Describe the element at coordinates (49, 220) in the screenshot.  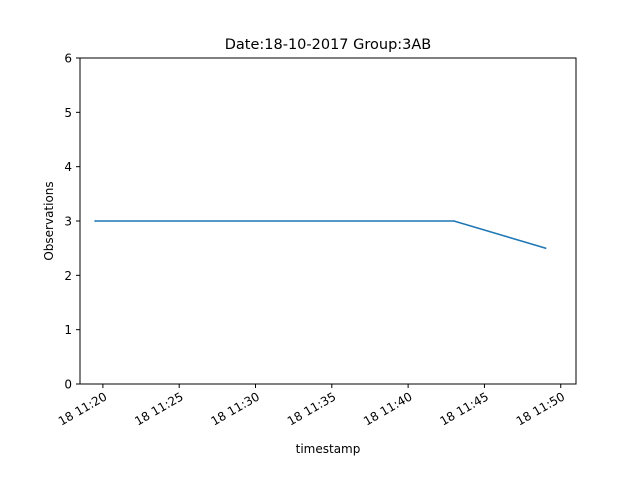
I see `y-axis-label: Observations` at that location.